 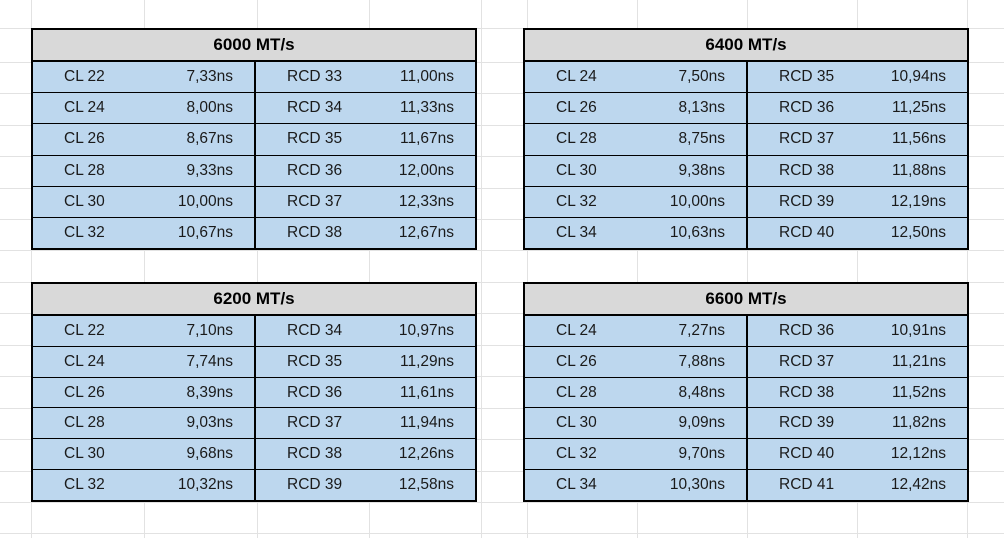 What do you see at coordinates (807, 485) in the screenshot?
I see `rcd-cell: RCD 41` at bounding box center [807, 485].